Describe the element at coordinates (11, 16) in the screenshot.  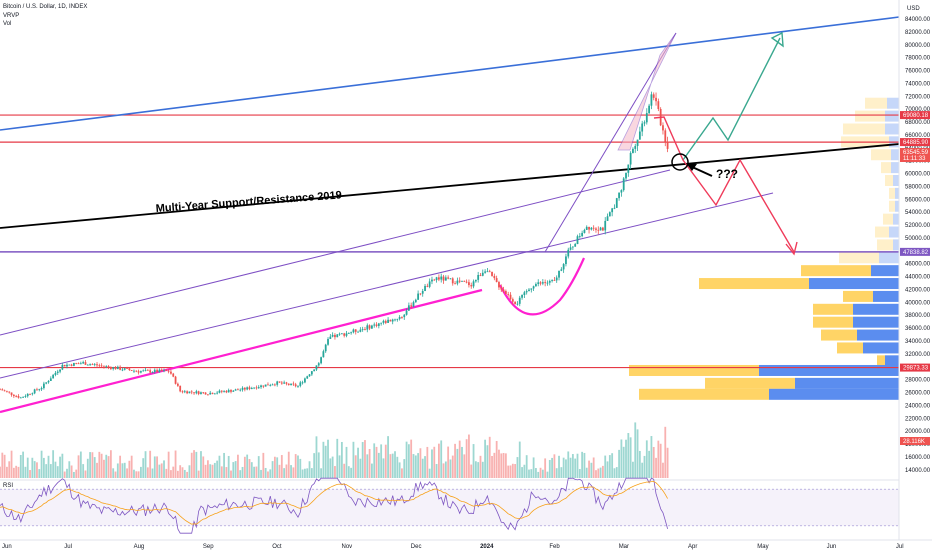
I see `indicator-vrvp: VRVP` at that location.